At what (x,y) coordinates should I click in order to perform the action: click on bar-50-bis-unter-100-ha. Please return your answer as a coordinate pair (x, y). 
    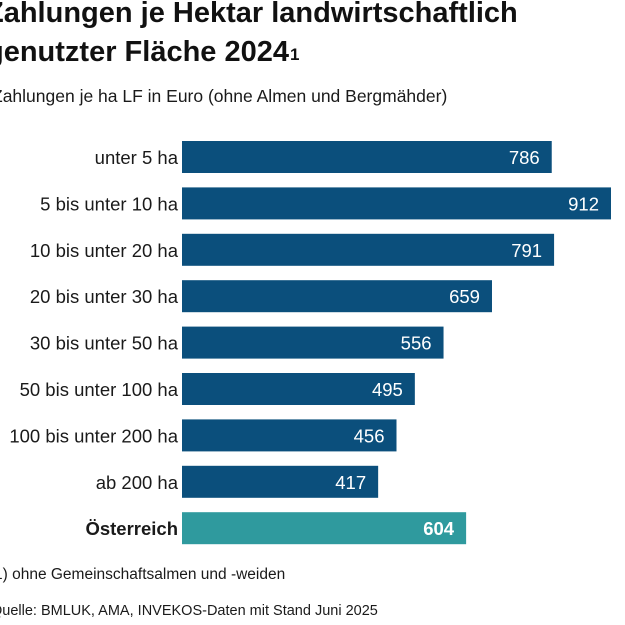
    Looking at the image, I should click on (298, 389).